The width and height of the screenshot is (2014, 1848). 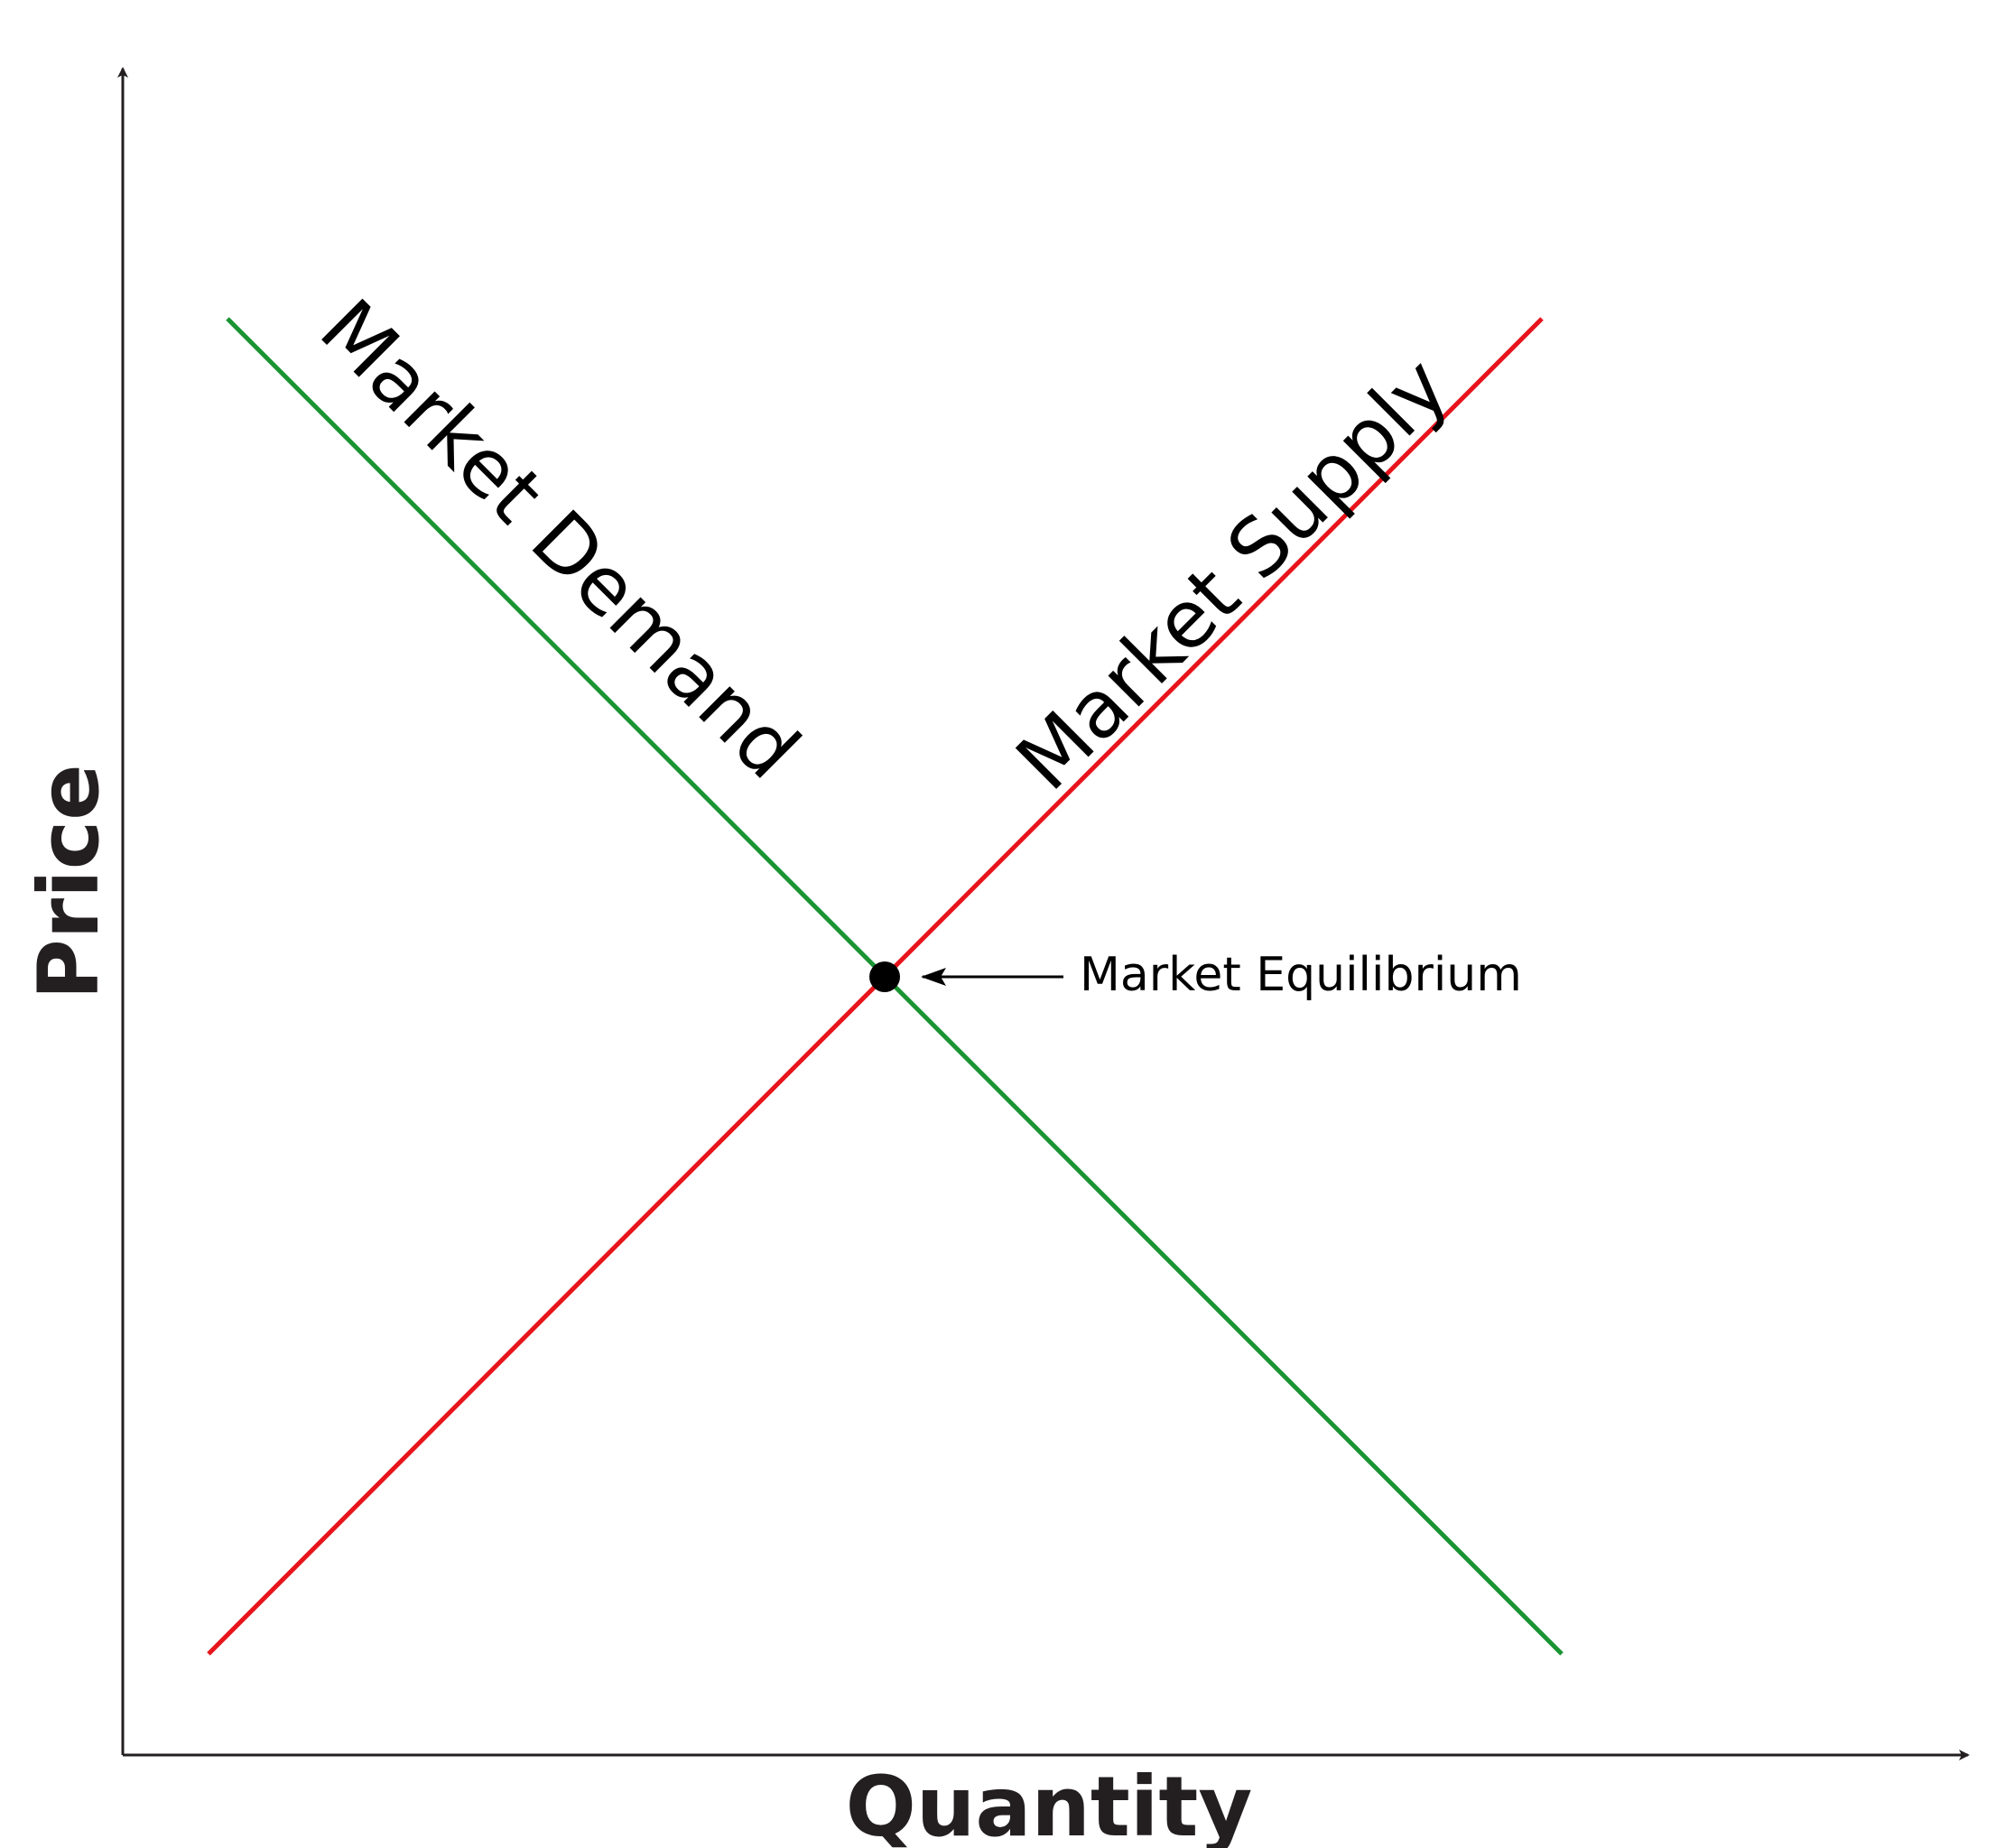 I want to click on demand-curve-label: Market Demand, so click(x=559, y=539).